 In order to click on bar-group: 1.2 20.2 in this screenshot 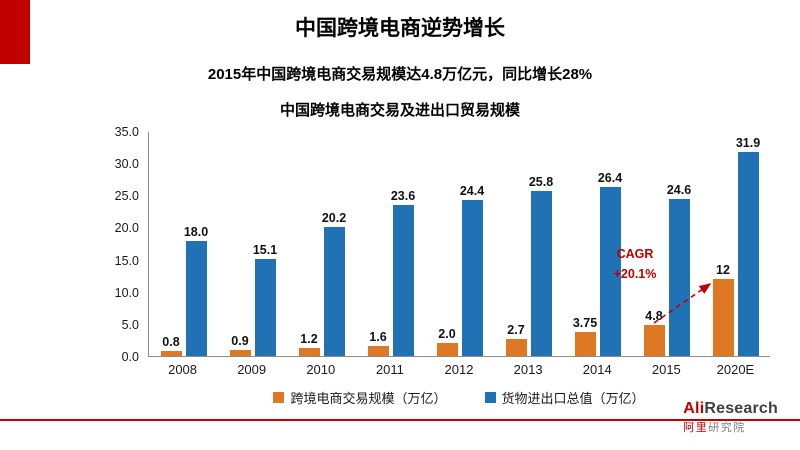, I will do `click(321, 244)`.